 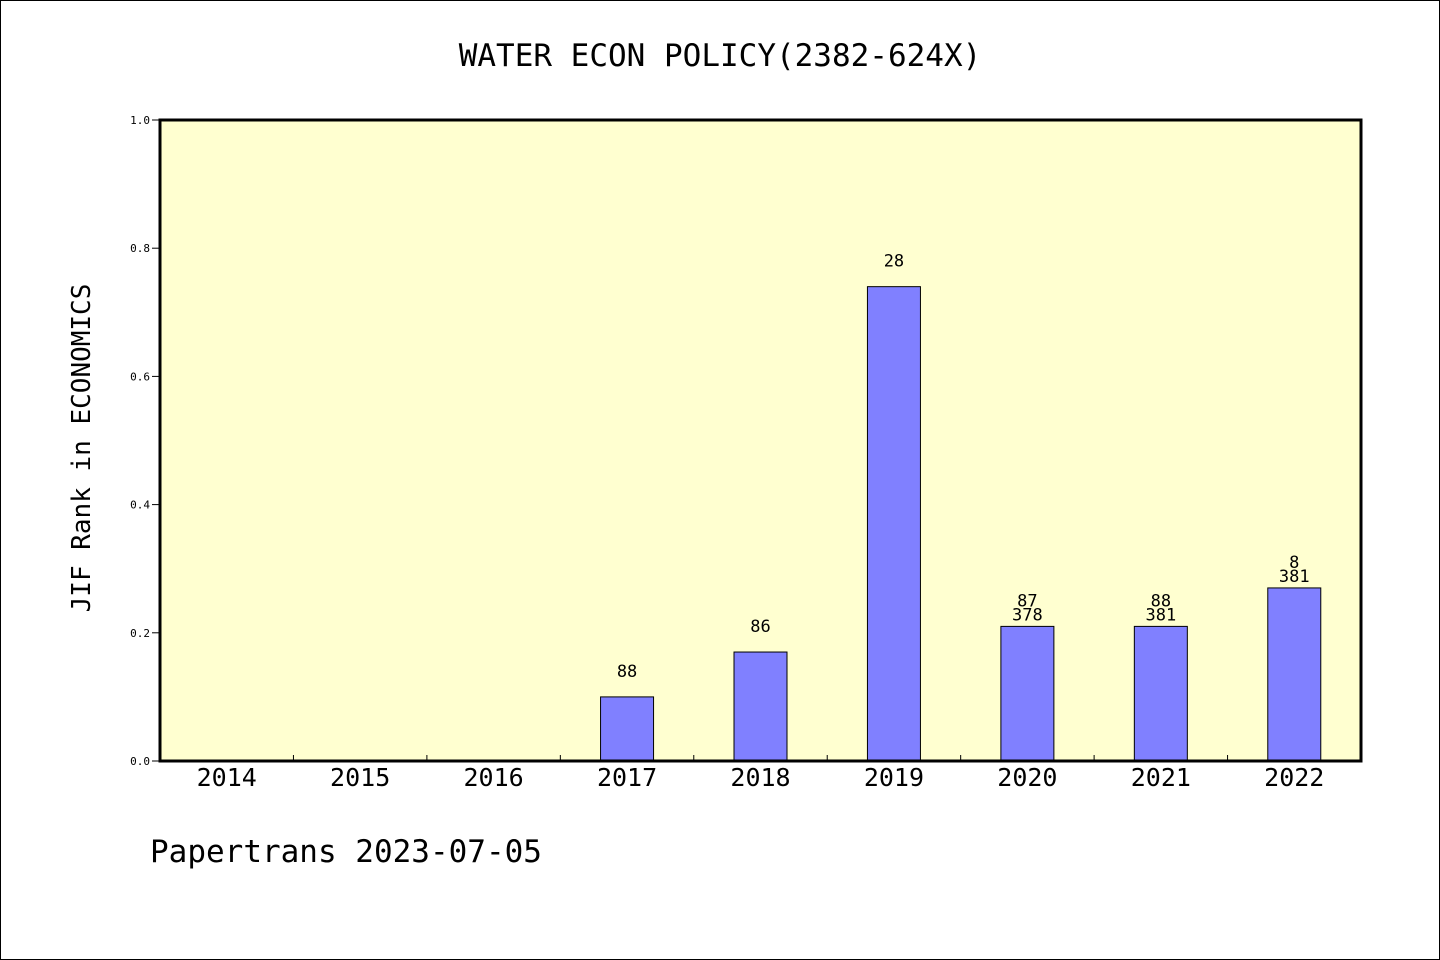 I want to click on y-tick-label: 0.0, so click(x=140, y=761).